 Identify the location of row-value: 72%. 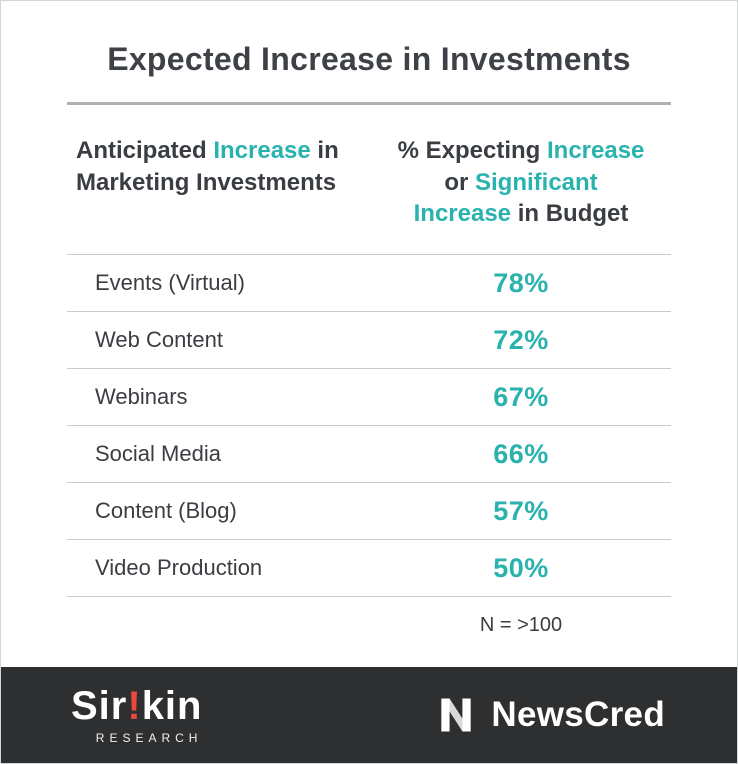
(521, 339).